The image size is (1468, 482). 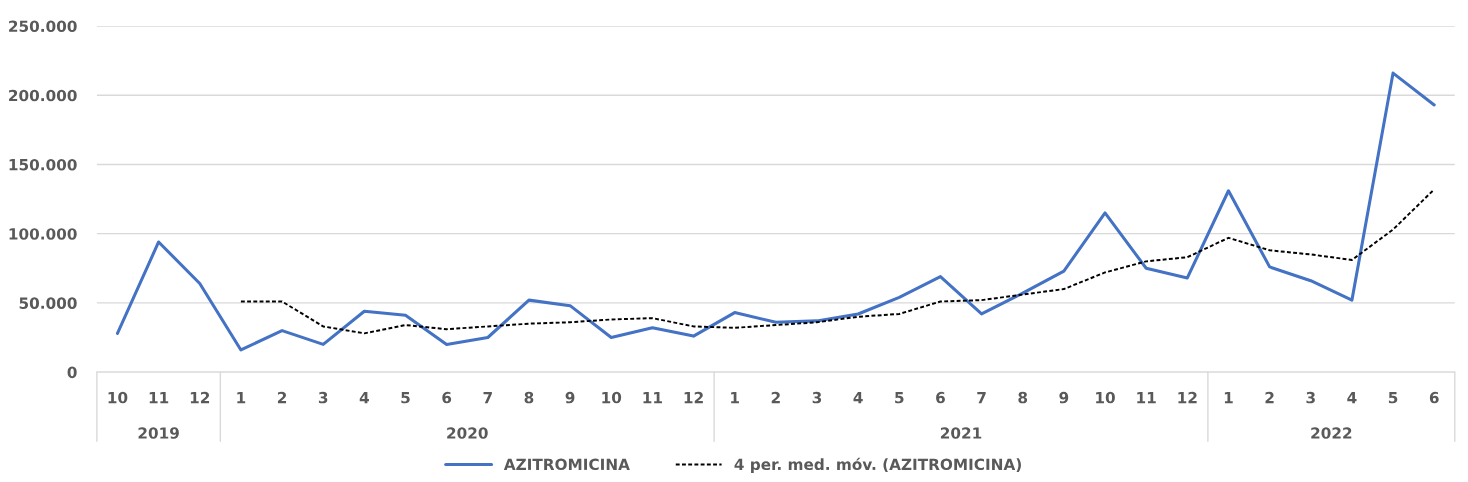 I want to click on text: 2021, so click(x=961, y=433).